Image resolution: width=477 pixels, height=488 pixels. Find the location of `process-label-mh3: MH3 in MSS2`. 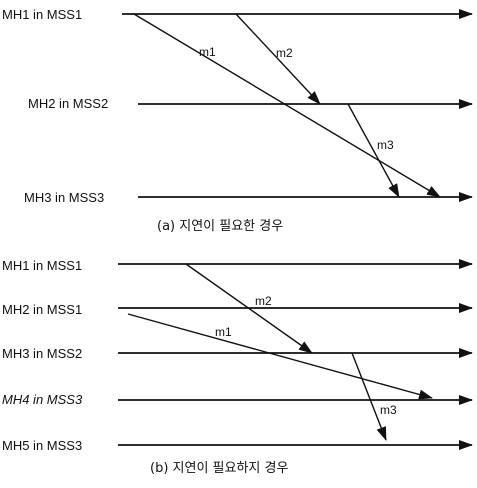

process-label-mh3: MH3 in MSS2 is located at coordinates (42, 353).